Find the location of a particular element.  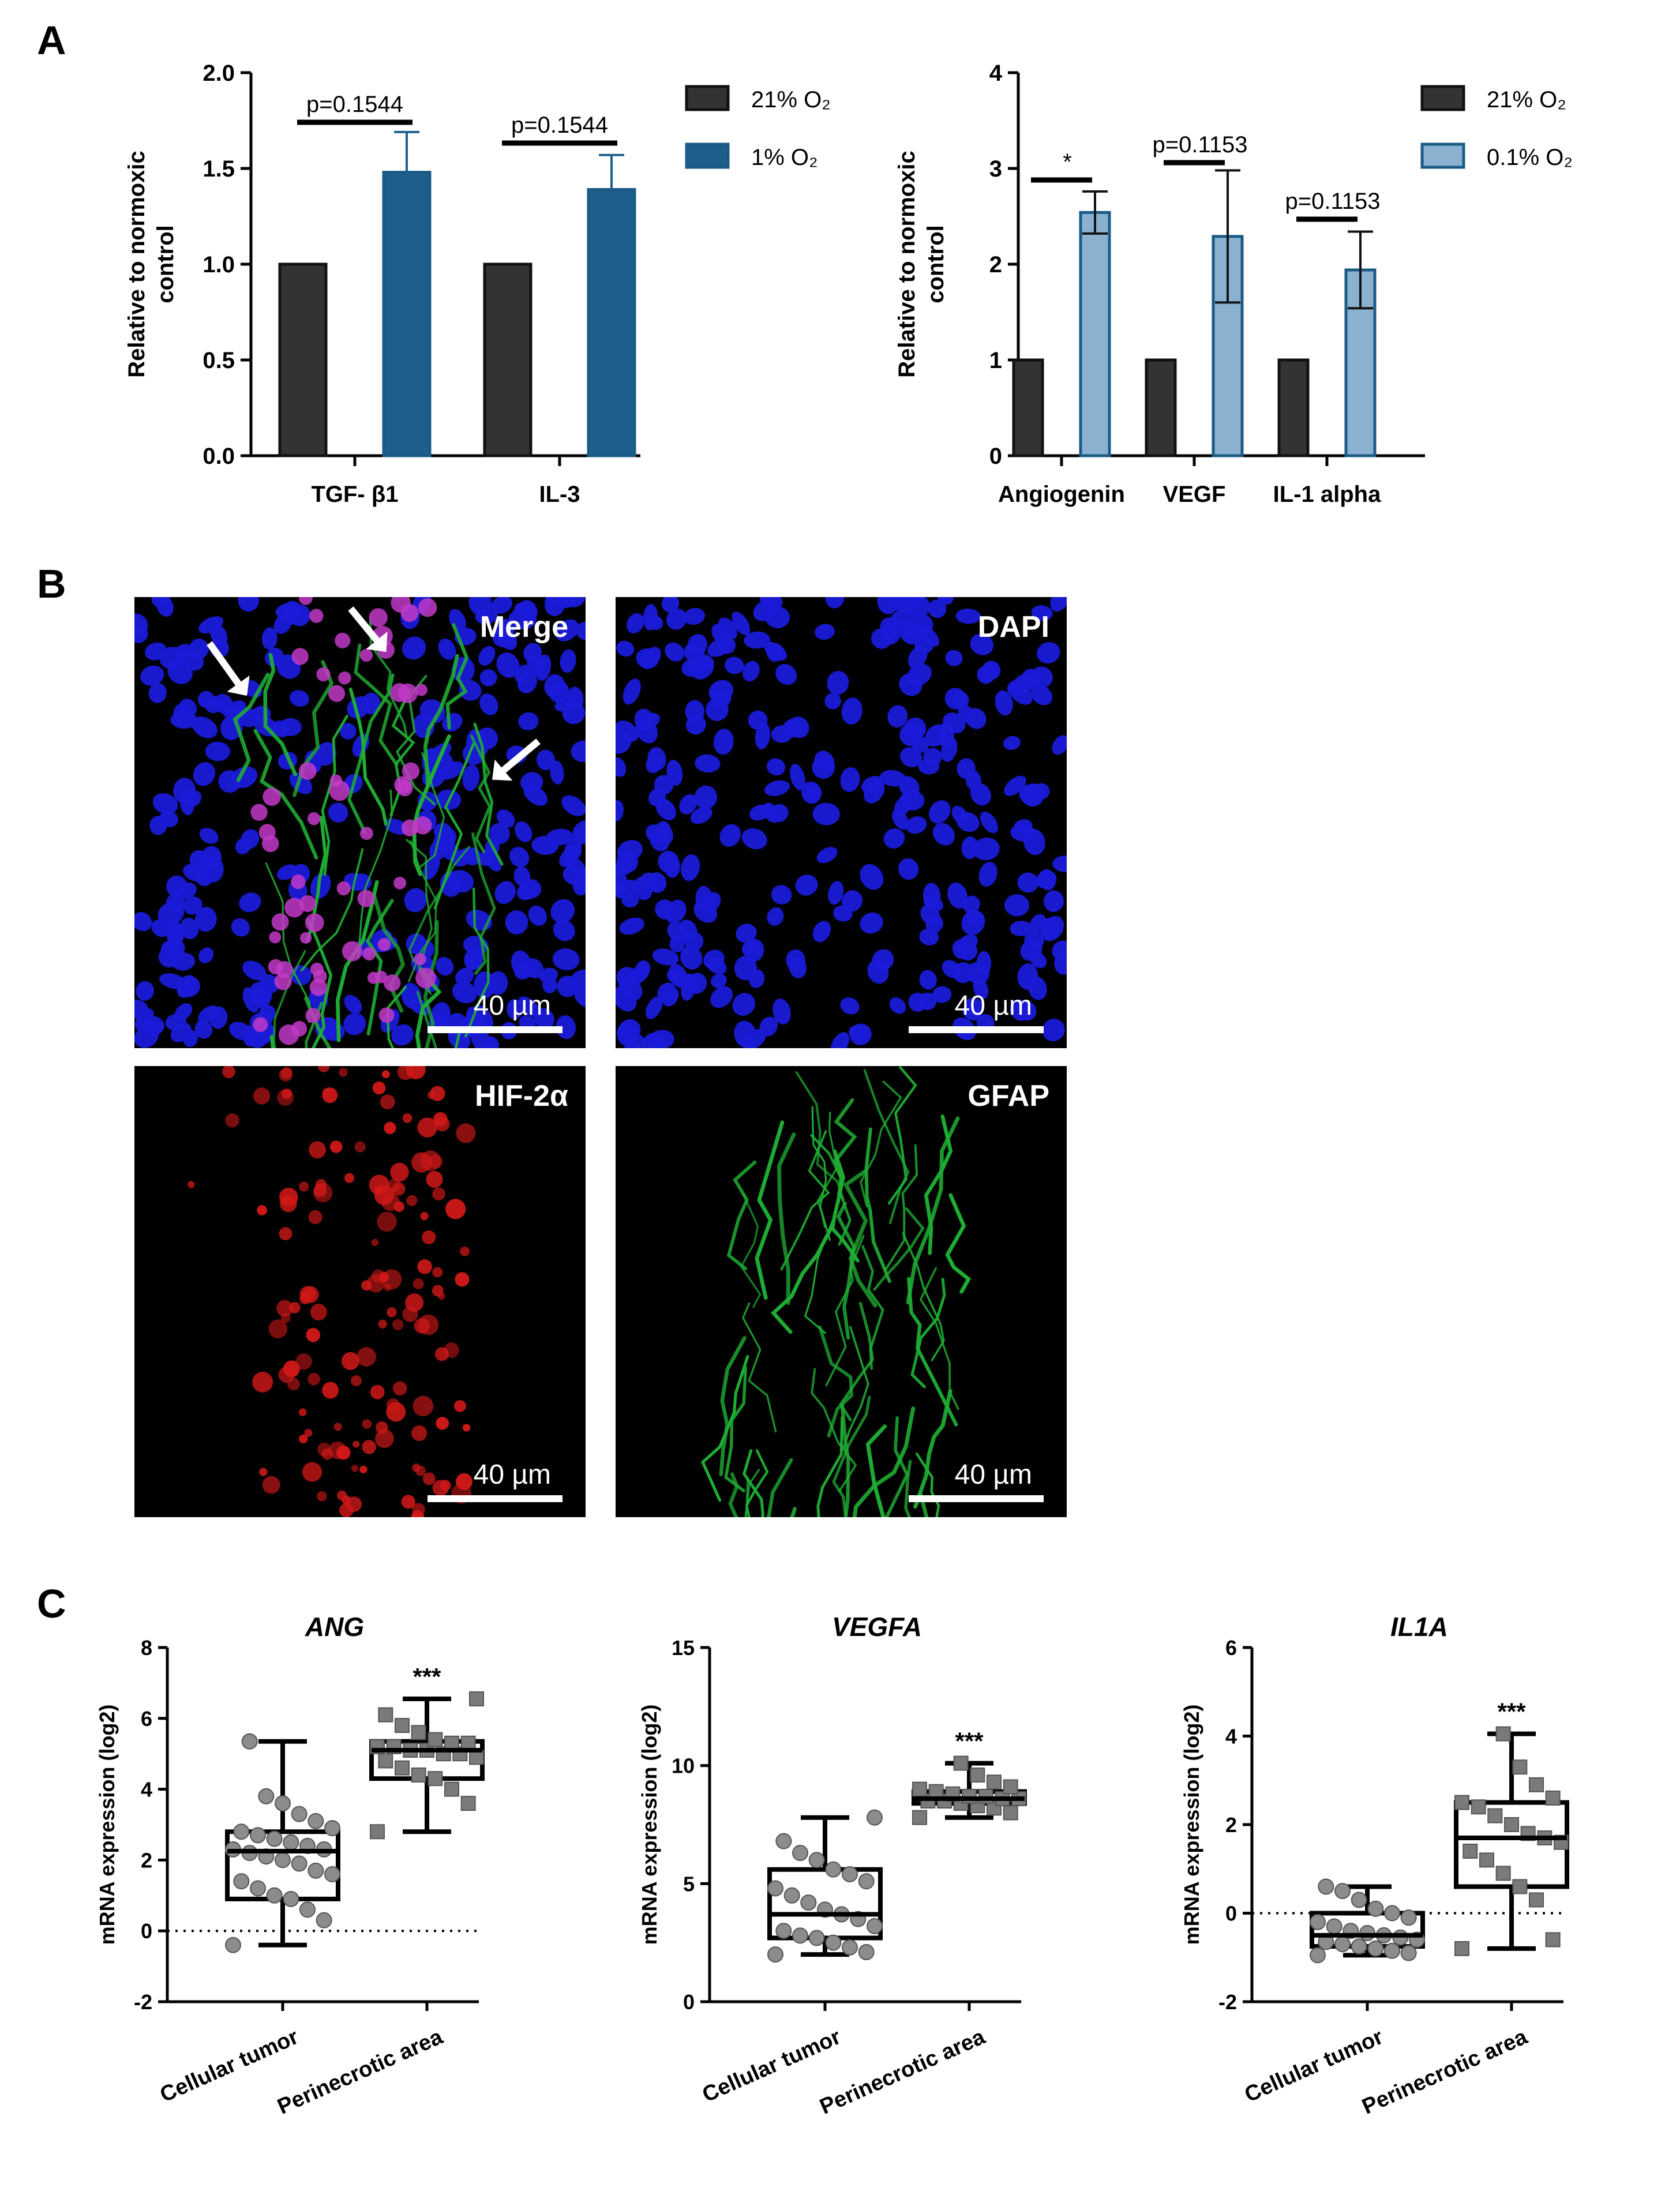

legend-swatch is located at coordinates (1442, 156).